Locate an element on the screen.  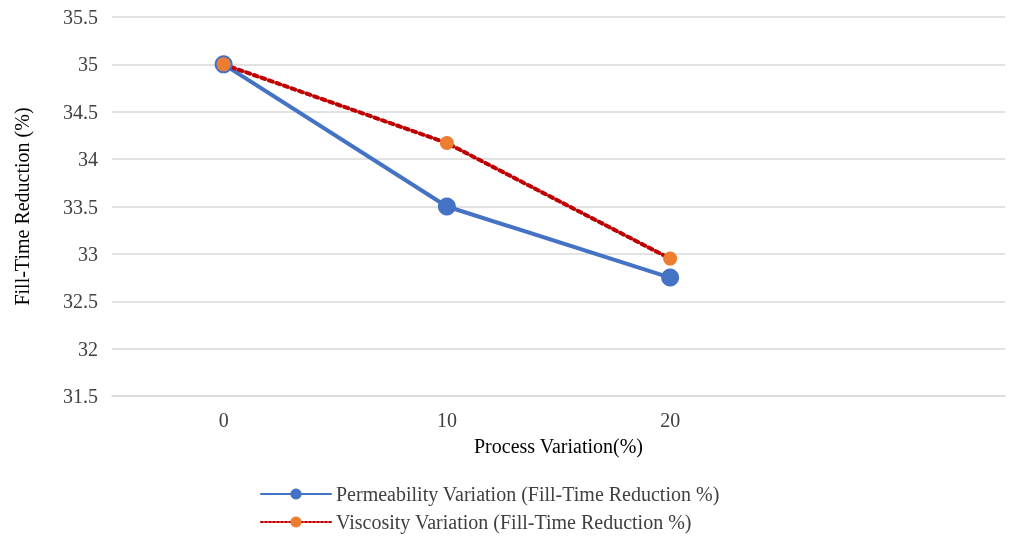
y-tick-label: 33 is located at coordinates (88, 253).